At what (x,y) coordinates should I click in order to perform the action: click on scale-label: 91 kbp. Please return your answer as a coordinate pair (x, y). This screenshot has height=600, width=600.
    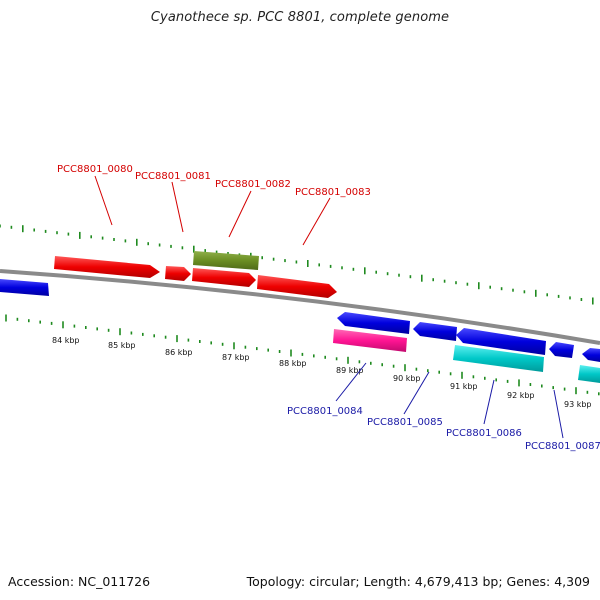
    Looking at the image, I should click on (464, 386).